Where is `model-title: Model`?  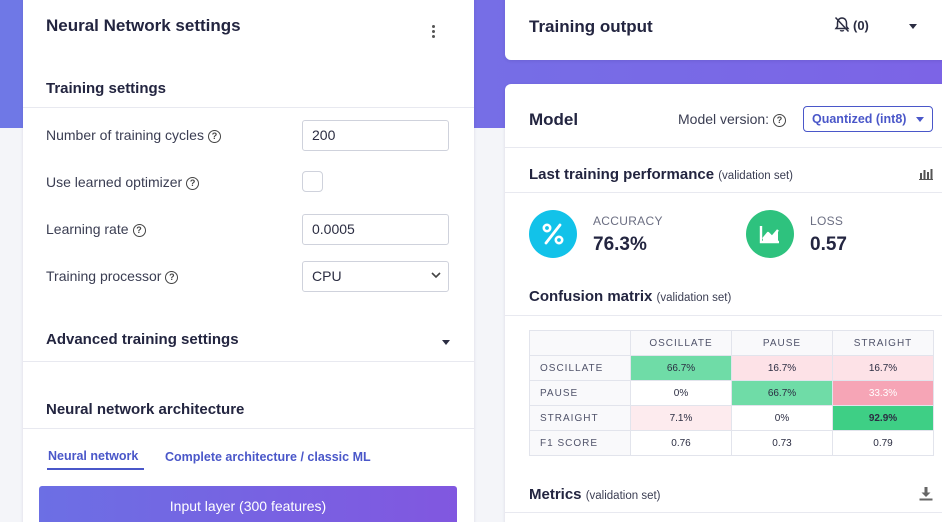
model-title: Model is located at coordinates (554, 119).